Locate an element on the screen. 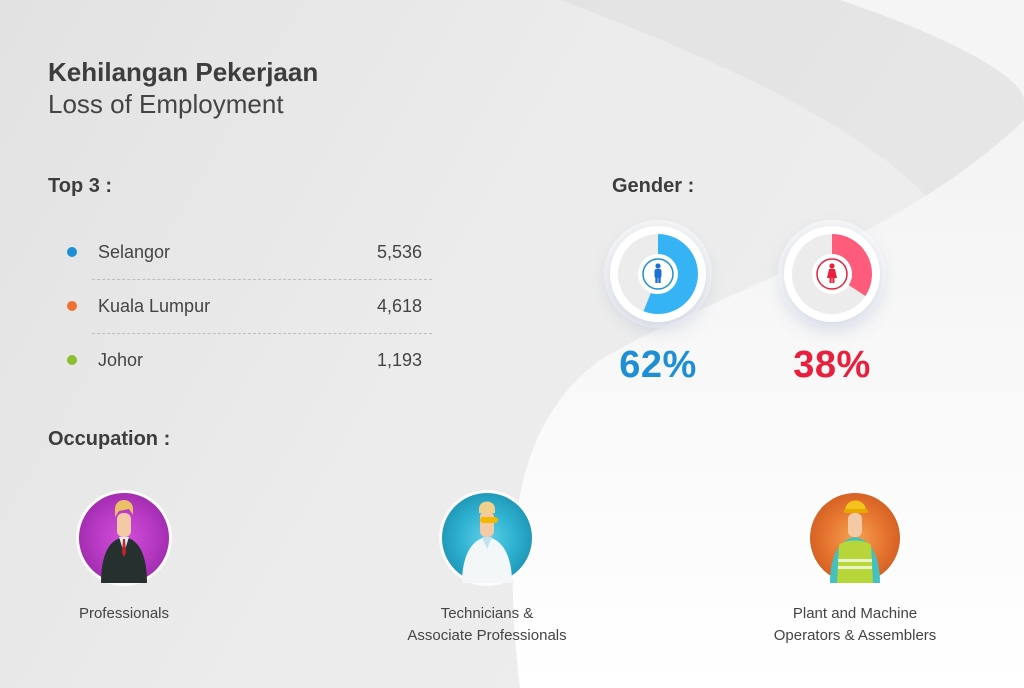  occupation-label: Technicians & Associate Professionals is located at coordinates (487, 624).